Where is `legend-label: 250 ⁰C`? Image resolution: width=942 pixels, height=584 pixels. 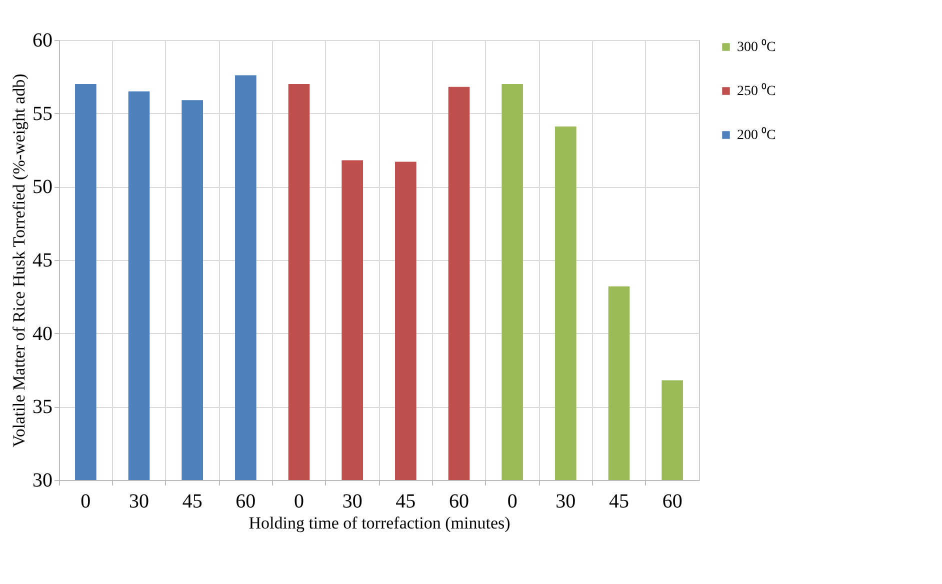
legend-label: 250 ⁰C is located at coordinates (756, 91).